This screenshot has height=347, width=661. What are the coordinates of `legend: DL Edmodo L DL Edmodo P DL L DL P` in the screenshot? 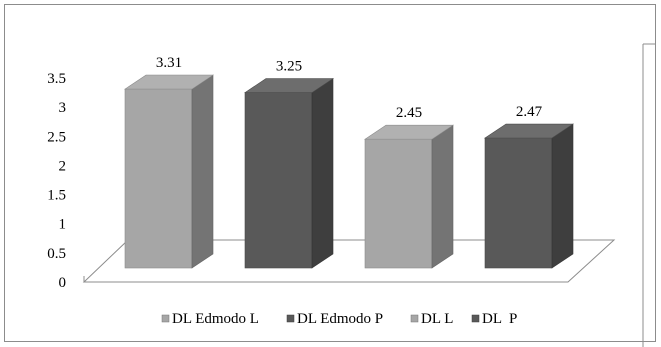 It's located at (339, 319).